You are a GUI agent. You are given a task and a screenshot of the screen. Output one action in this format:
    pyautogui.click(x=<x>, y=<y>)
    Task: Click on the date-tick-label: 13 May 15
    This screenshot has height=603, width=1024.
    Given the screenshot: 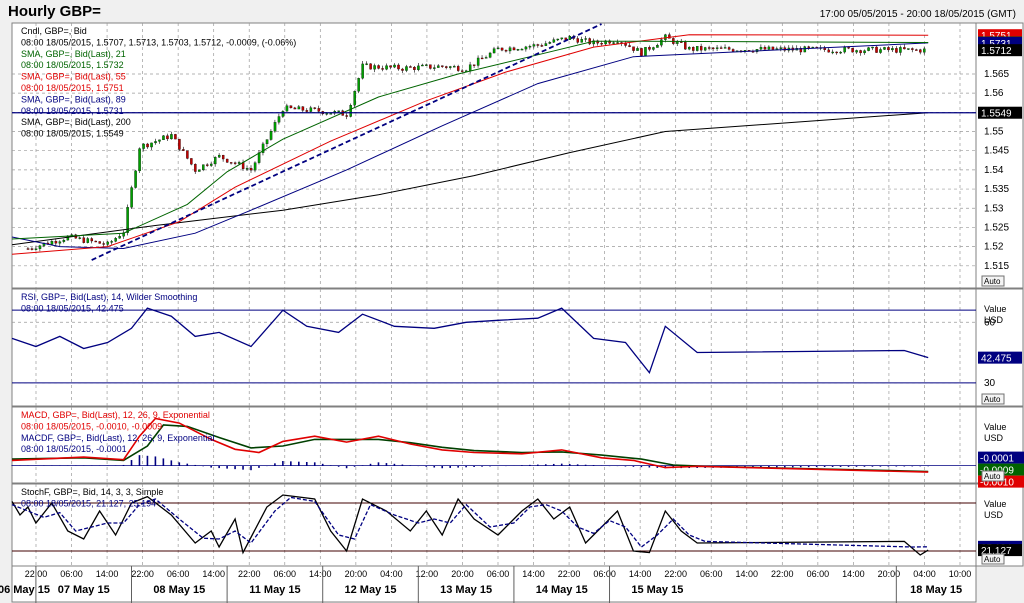 What is the action you would take?
    pyautogui.click(x=466, y=590)
    